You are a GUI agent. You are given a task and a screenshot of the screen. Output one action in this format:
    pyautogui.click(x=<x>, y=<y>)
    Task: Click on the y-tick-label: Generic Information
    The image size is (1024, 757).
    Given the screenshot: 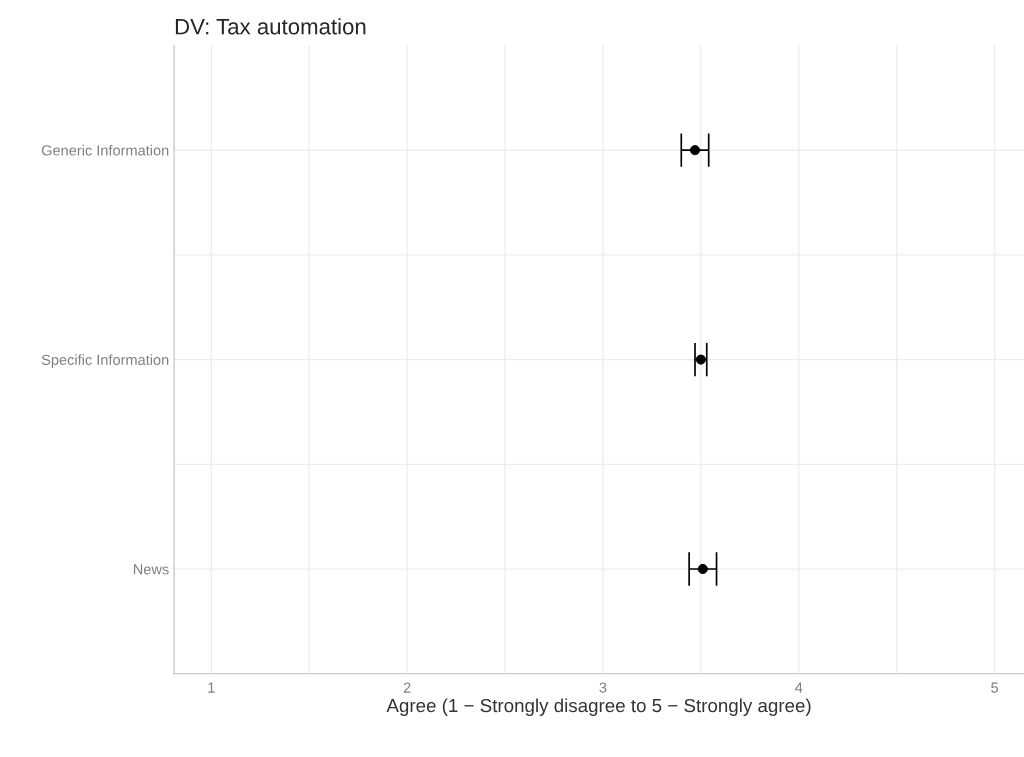 What is the action you would take?
    pyautogui.click(x=105, y=150)
    